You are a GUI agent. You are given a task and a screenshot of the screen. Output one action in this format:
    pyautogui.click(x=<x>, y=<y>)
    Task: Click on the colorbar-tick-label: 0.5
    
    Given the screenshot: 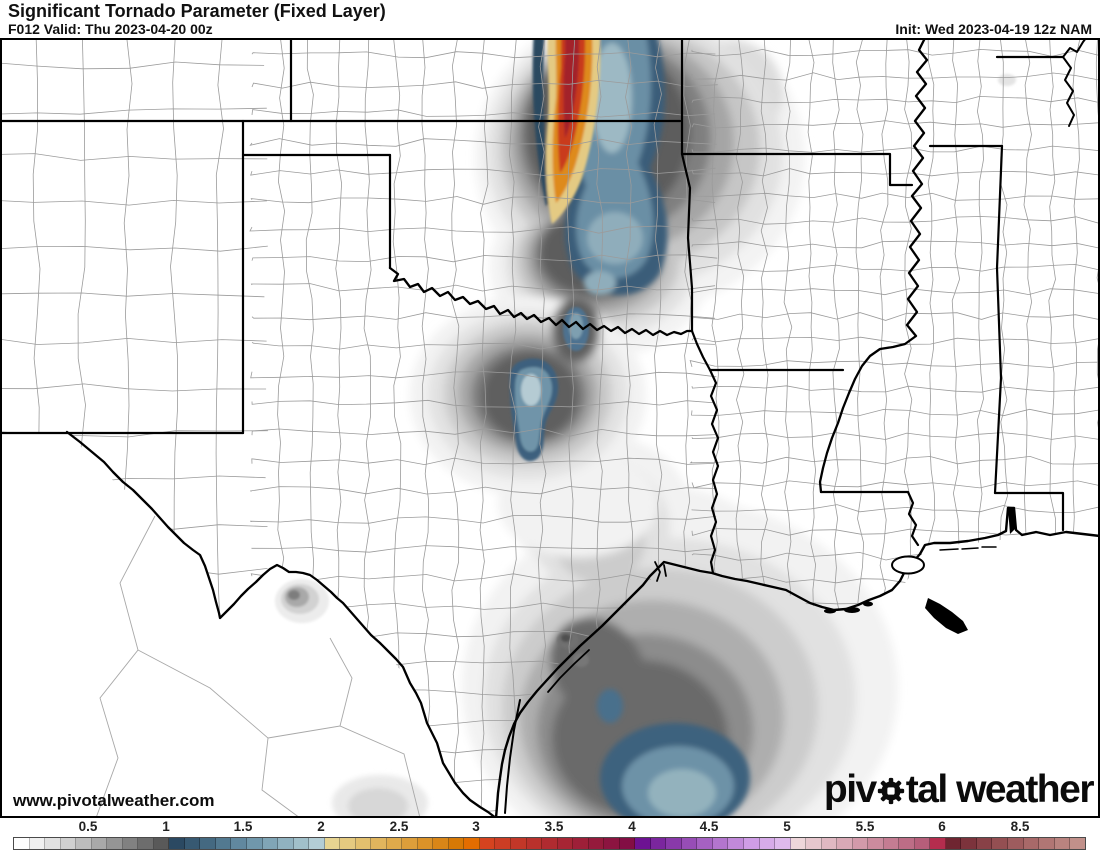 What is the action you would take?
    pyautogui.click(x=88, y=826)
    